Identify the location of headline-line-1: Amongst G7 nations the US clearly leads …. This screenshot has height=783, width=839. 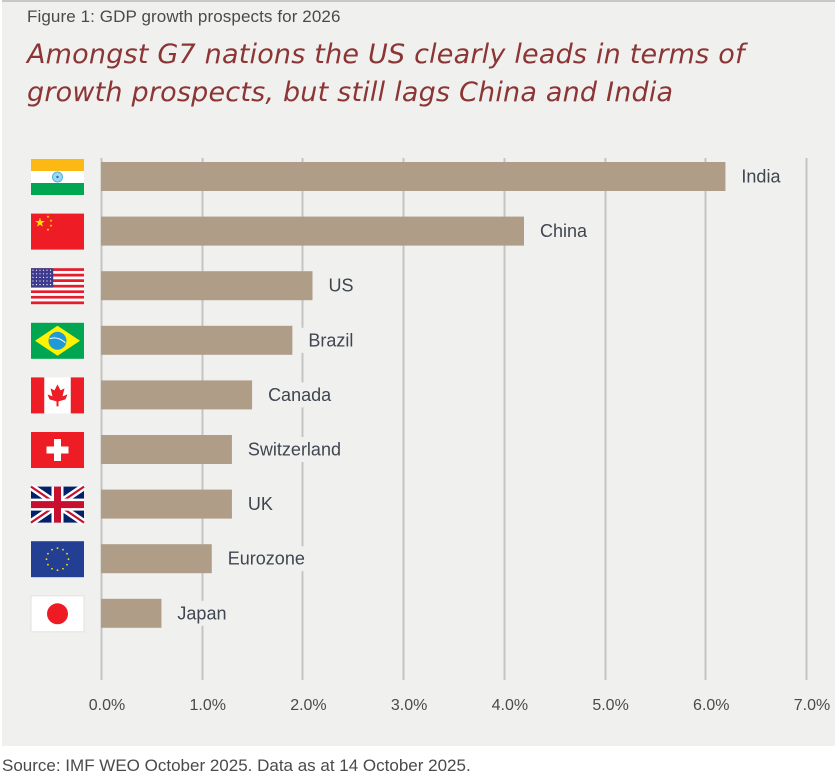
(386, 54).